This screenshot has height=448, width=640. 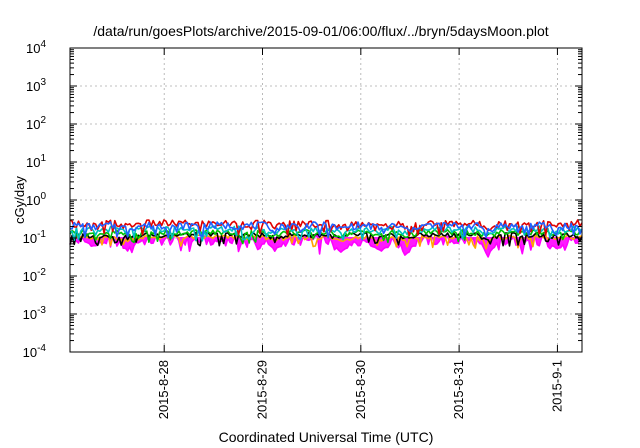 I want to click on y-axis-label: cGy/day, so click(x=19, y=200).